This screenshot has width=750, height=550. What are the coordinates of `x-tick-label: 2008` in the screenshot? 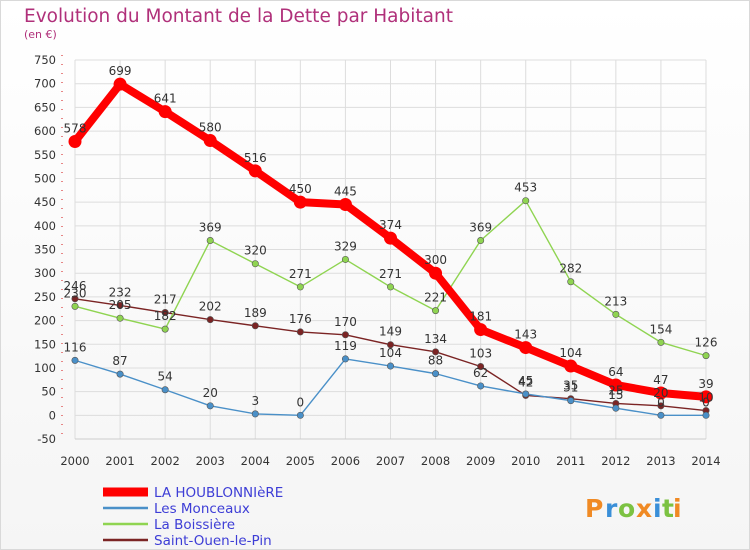 It's located at (435, 461).